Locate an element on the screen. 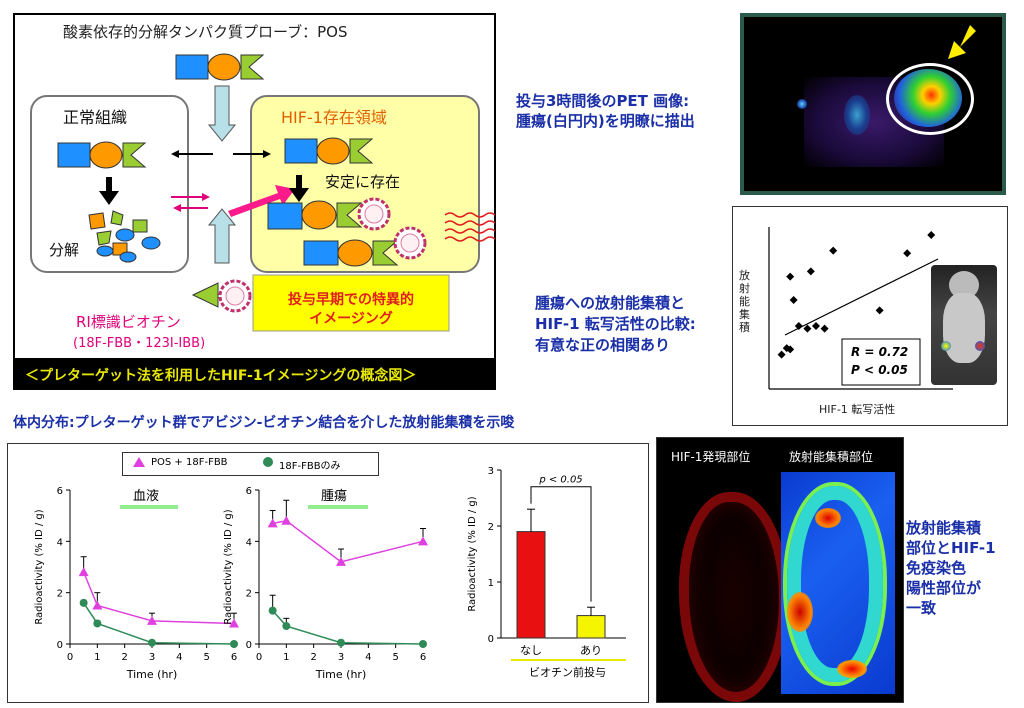 Image resolution: width=1024 pixels, height=708 pixels. biodist-title: 体内分布:プレターゲット群でアビジン-ビオチン結合を介した放射能集積を示唆 is located at coordinates (264, 423).